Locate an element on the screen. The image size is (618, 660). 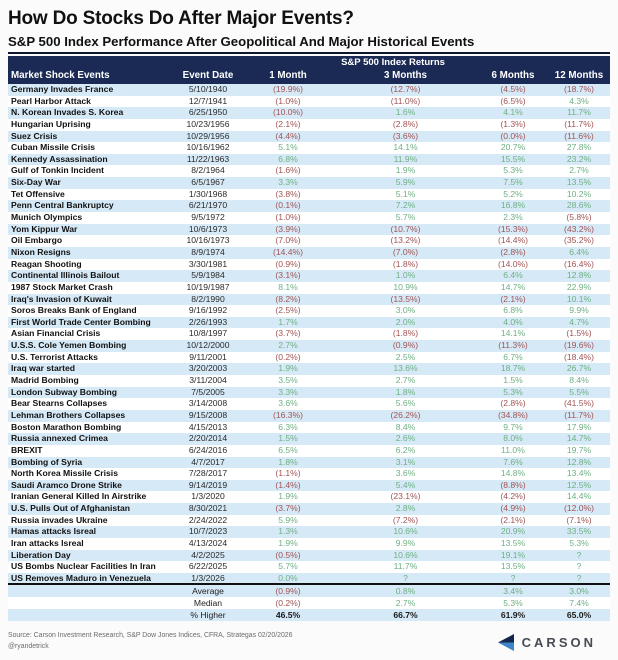
event-date: 7/28/2017 is located at coordinates (208, 473).